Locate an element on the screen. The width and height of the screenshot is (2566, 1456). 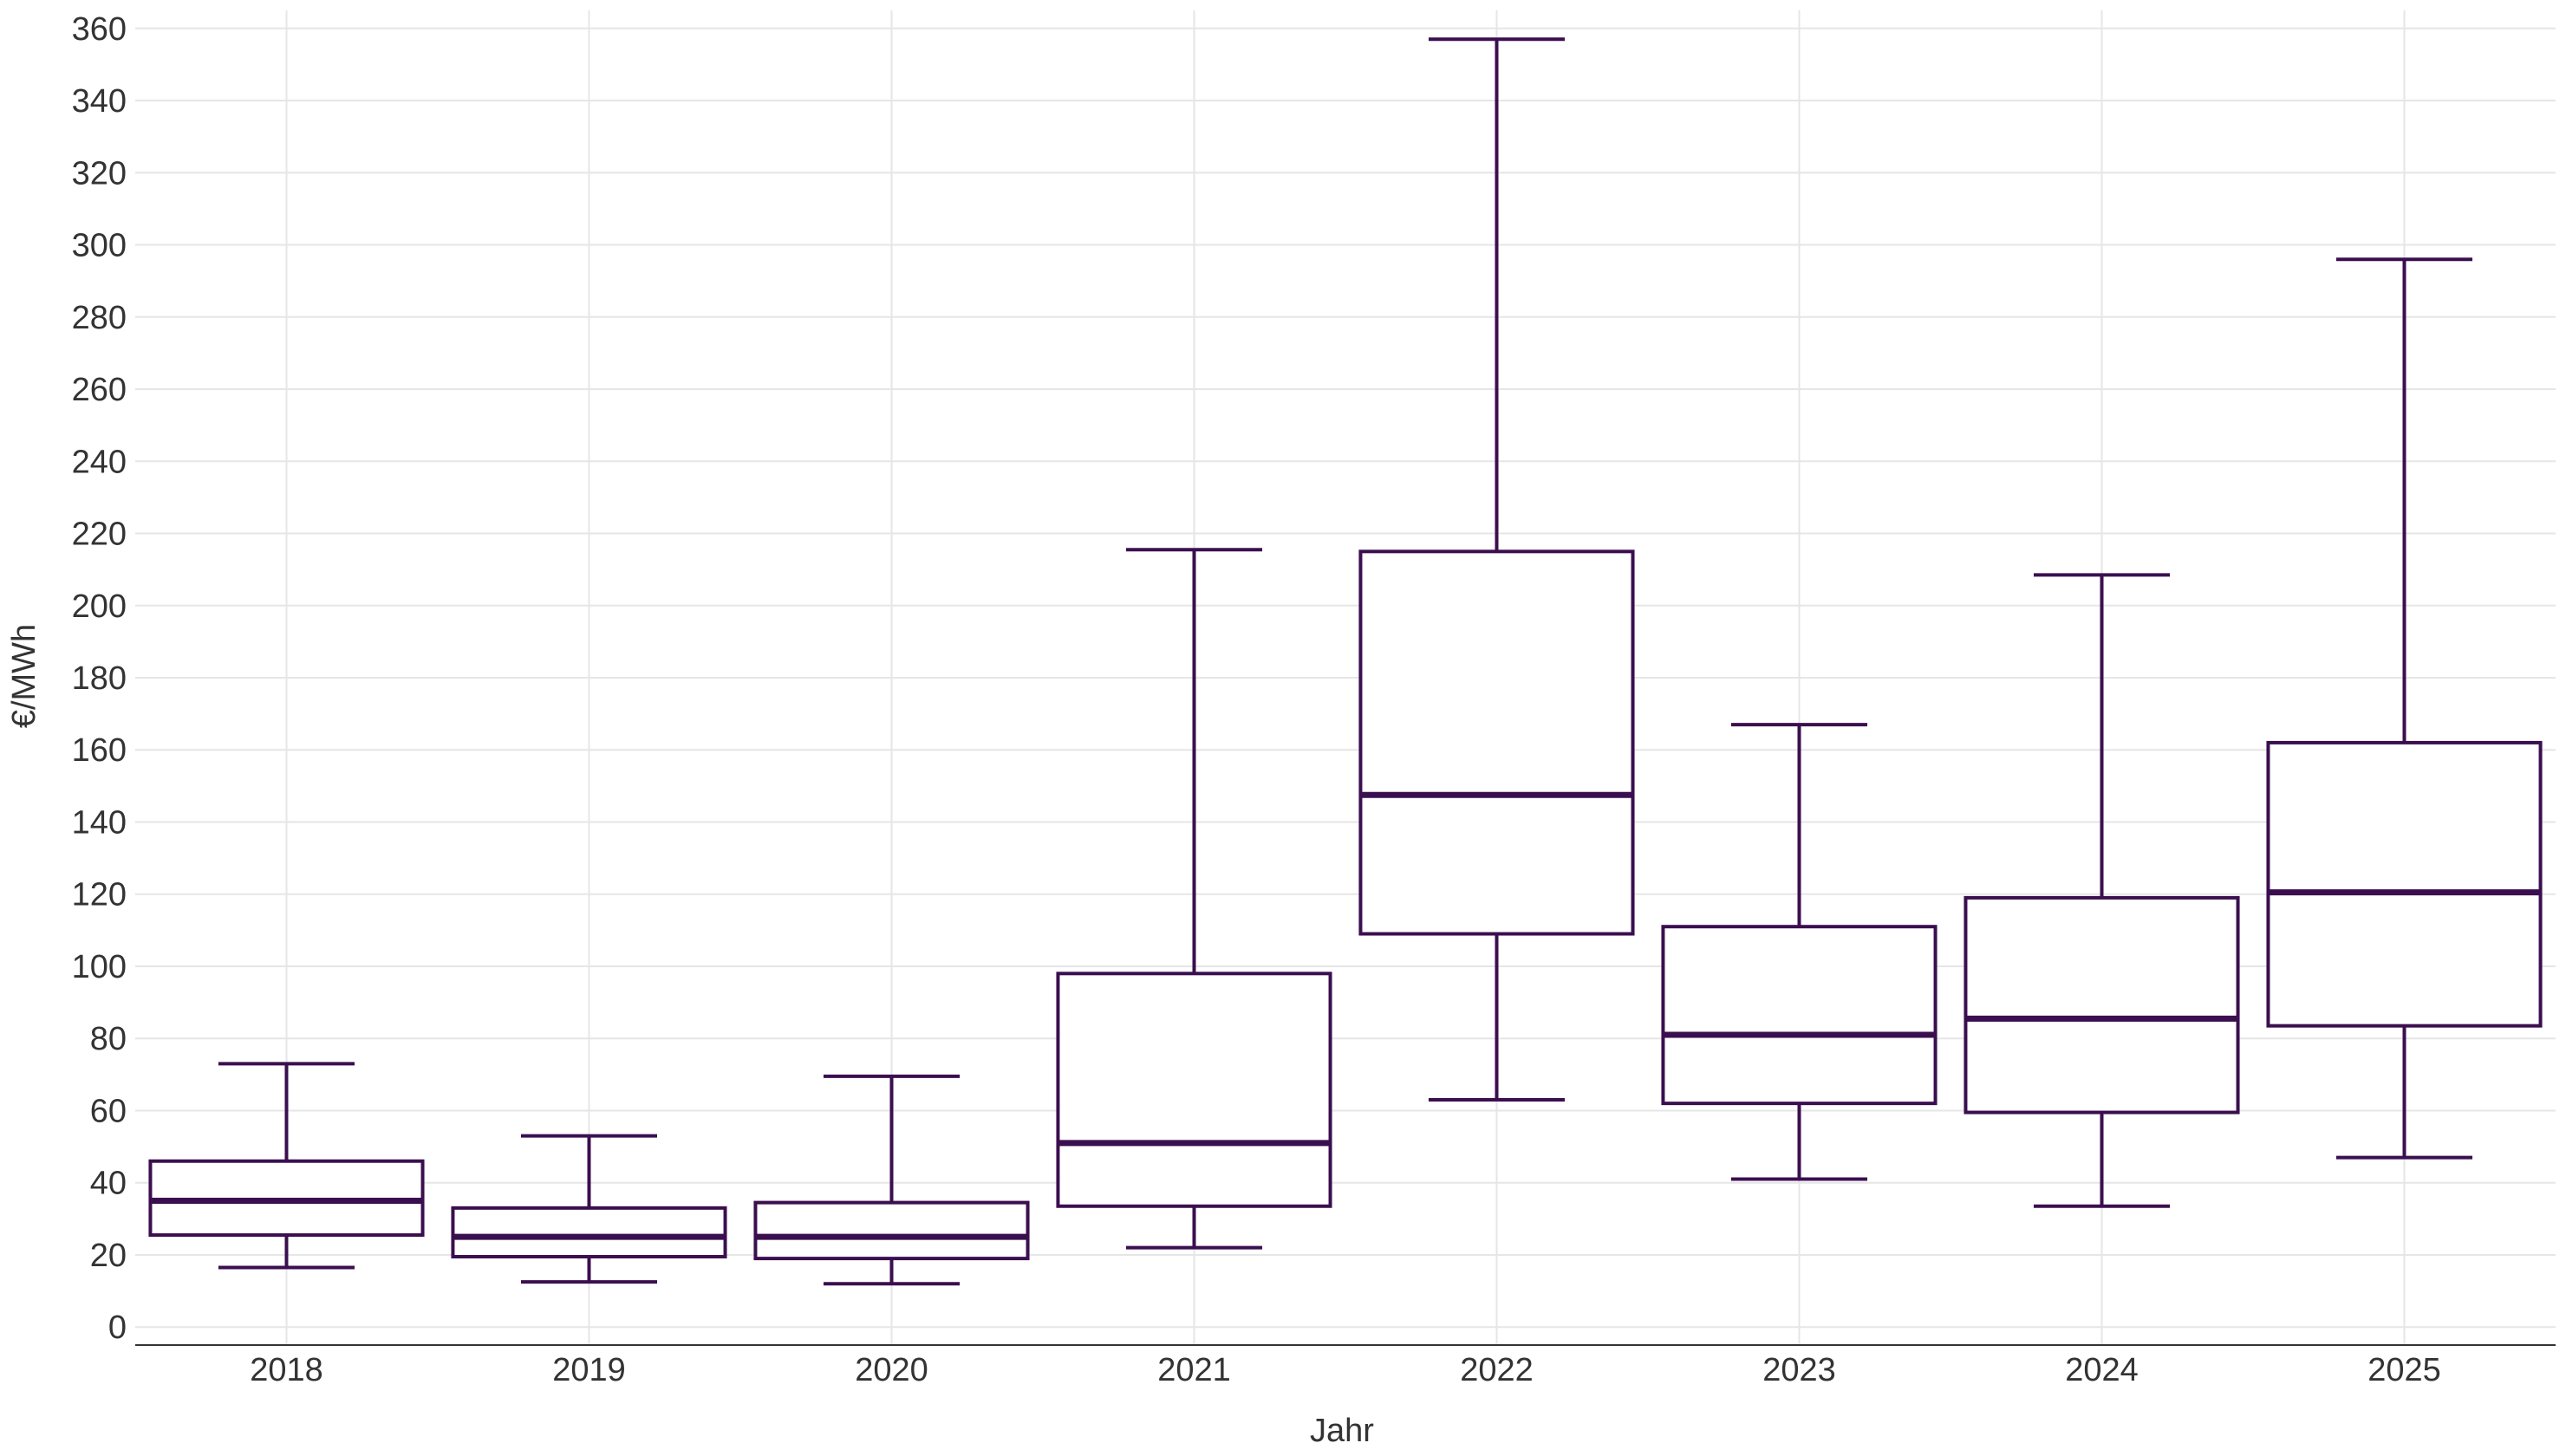
x-tick-label: 2023 is located at coordinates (1799, 1370).